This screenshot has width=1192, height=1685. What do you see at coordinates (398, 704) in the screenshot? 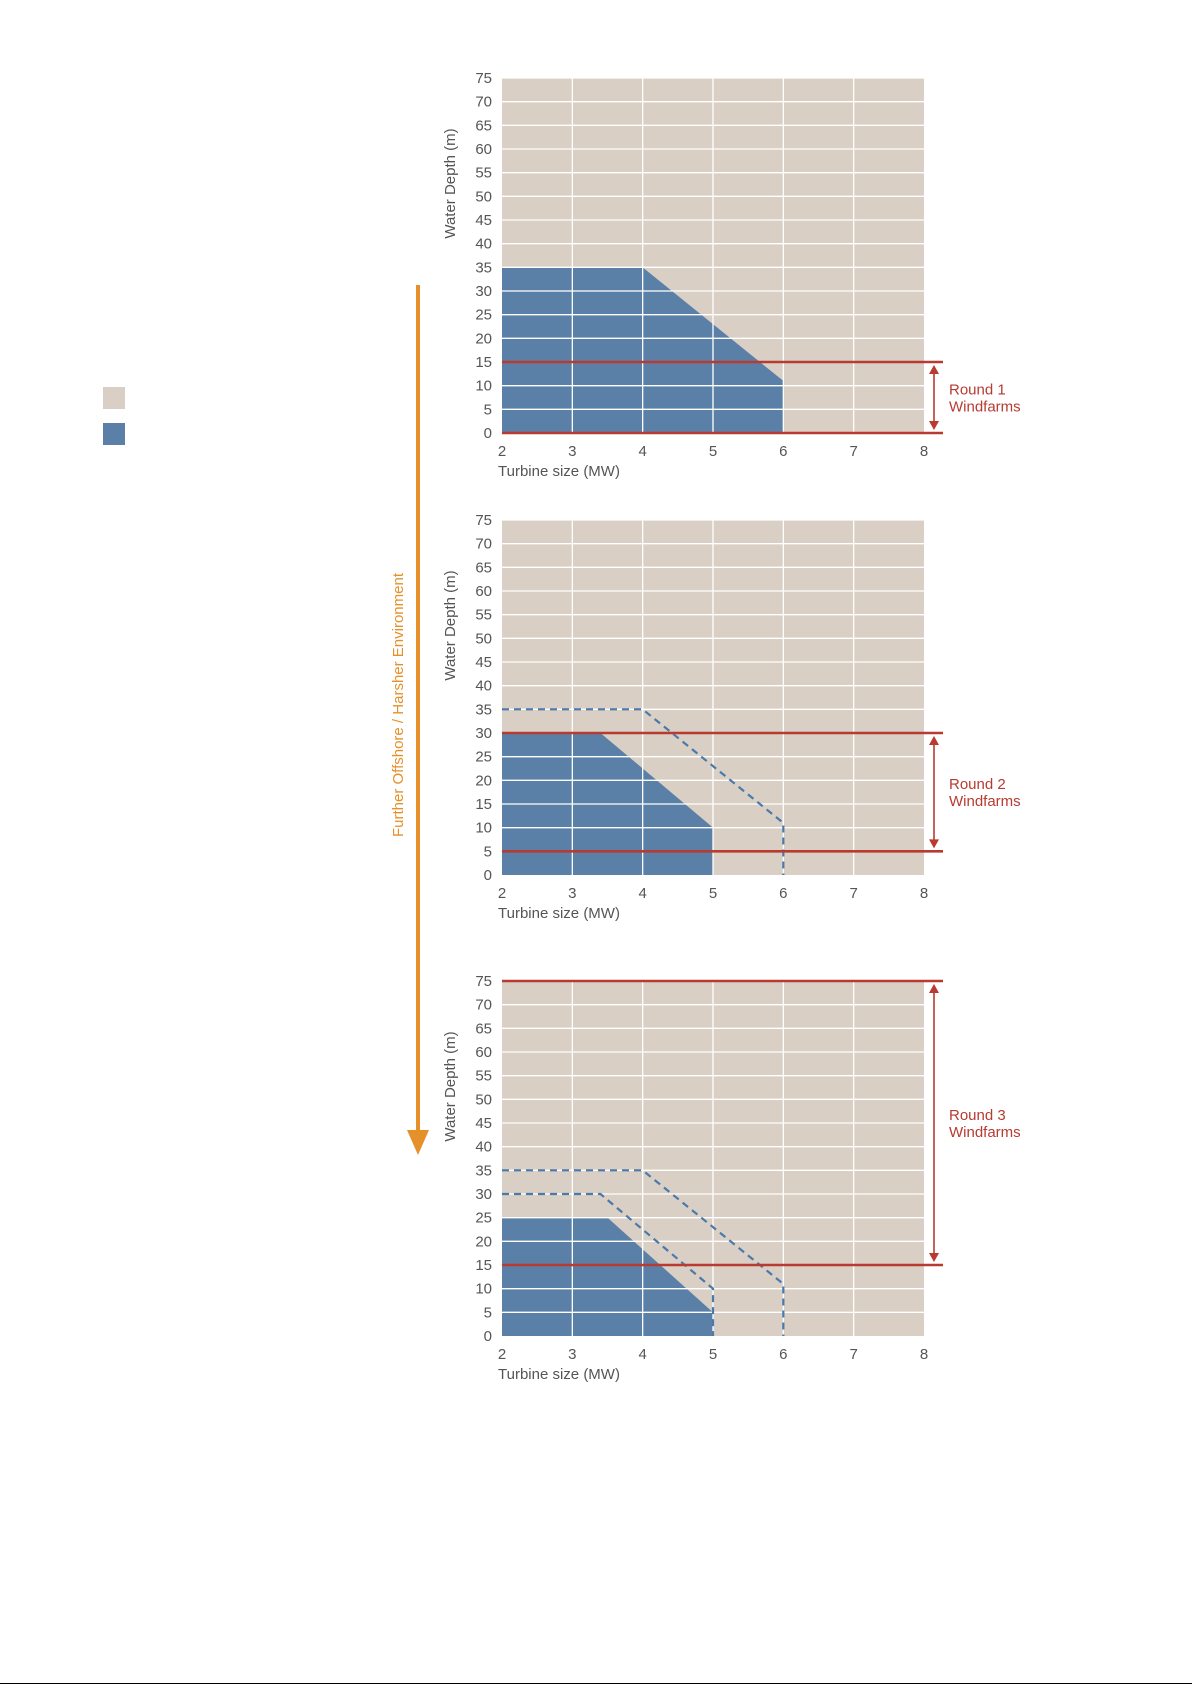
I see `offshore-arrow-label: Further Offshore / Harsher Environment` at bounding box center [398, 704].